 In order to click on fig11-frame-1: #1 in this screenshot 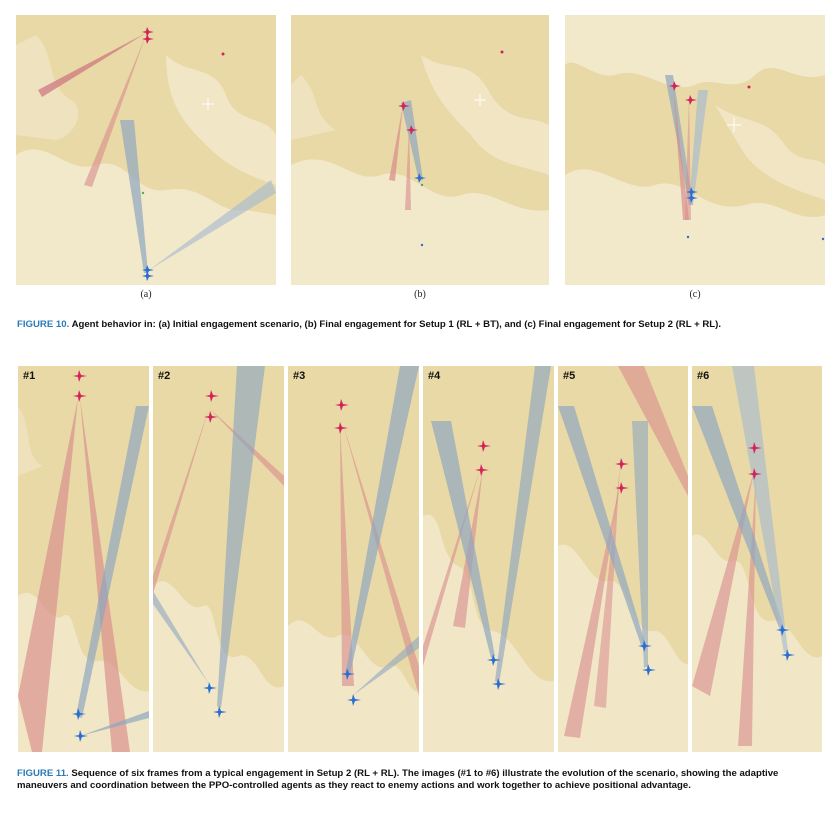, I will do `click(83, 559)`.